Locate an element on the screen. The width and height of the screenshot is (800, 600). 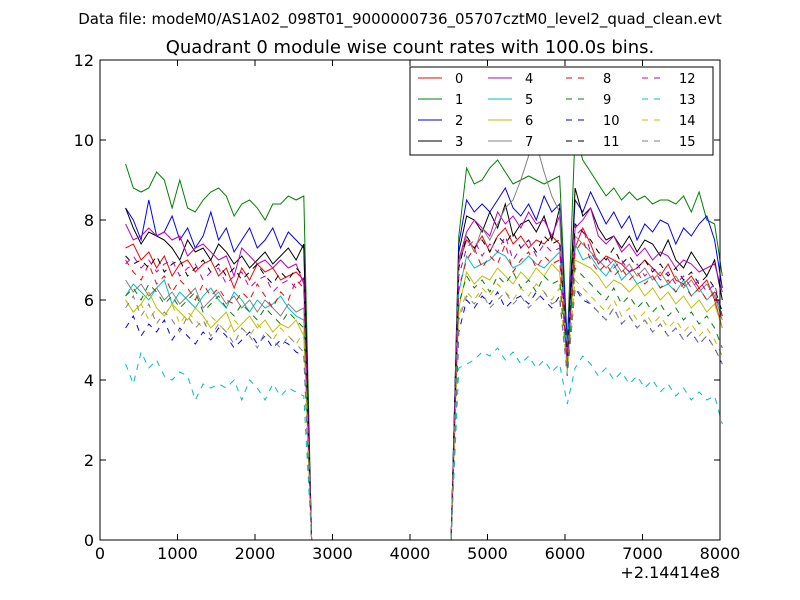
legend-label-3: 3 is located at coordinates (459, 142).